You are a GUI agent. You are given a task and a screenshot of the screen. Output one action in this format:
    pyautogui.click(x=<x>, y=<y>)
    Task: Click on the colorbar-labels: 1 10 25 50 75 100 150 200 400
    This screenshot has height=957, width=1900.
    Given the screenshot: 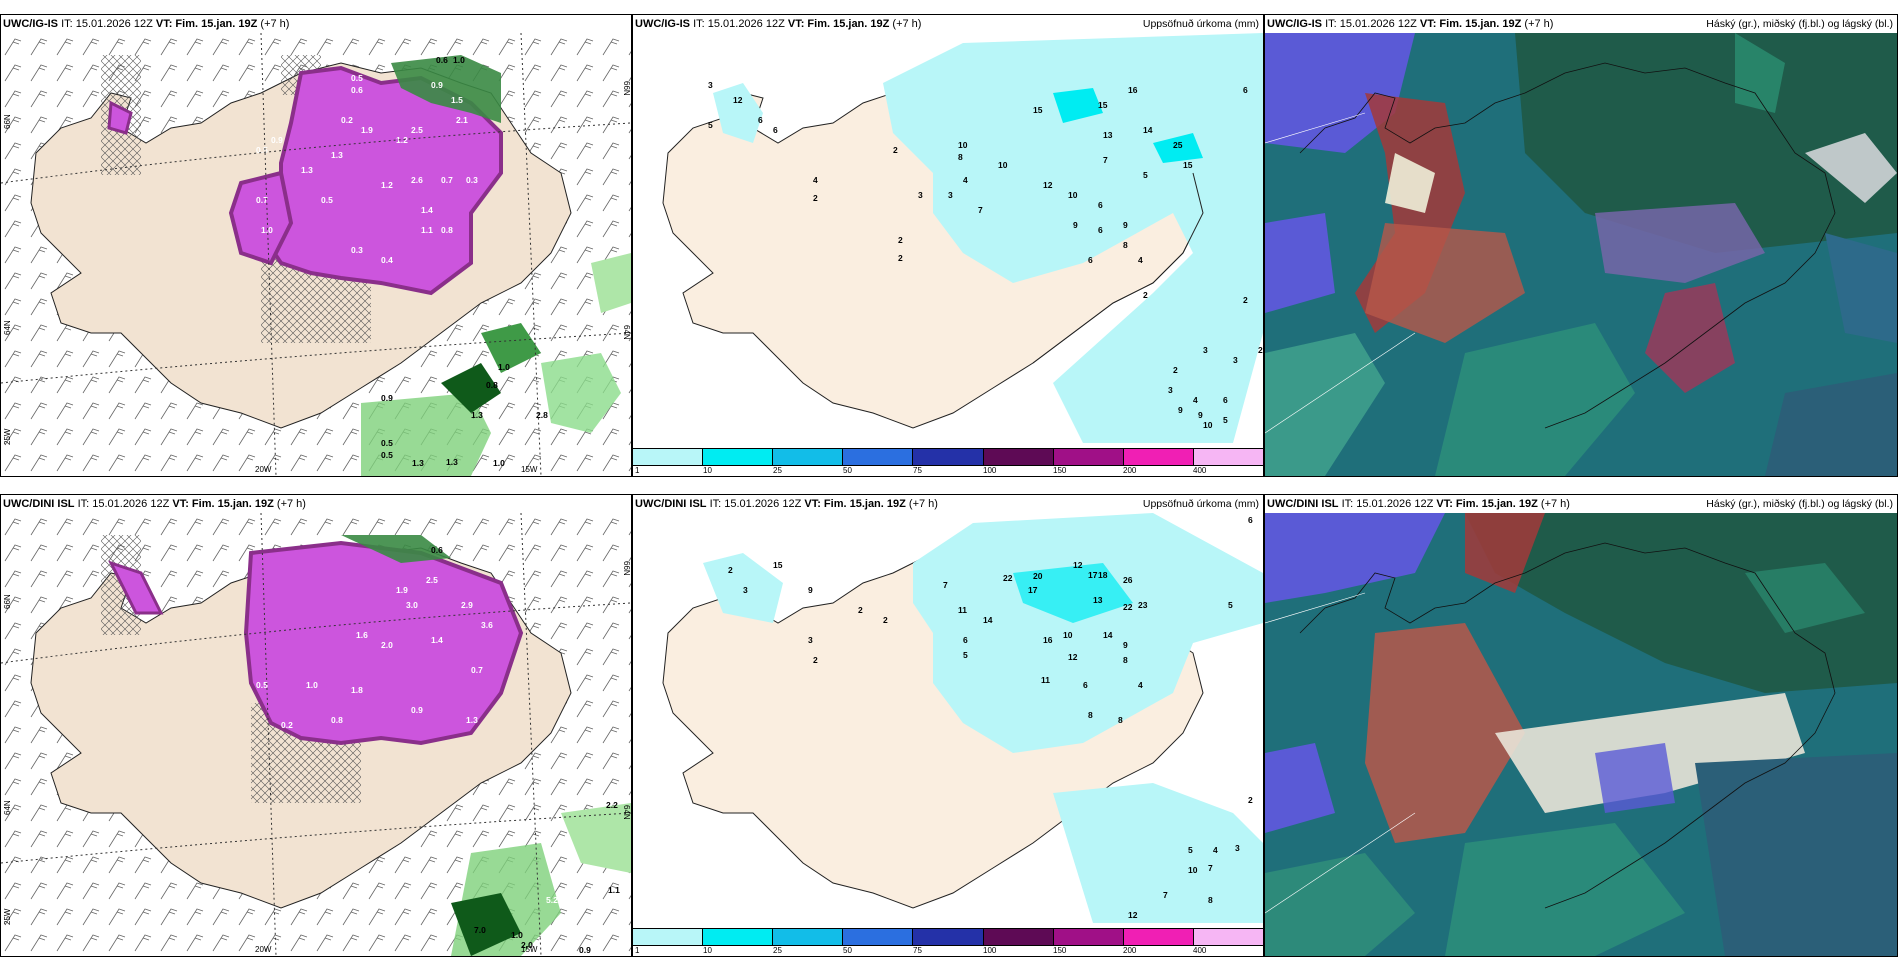 What is the action you would take?
    pyautogui.click(x=921, y=470)
    